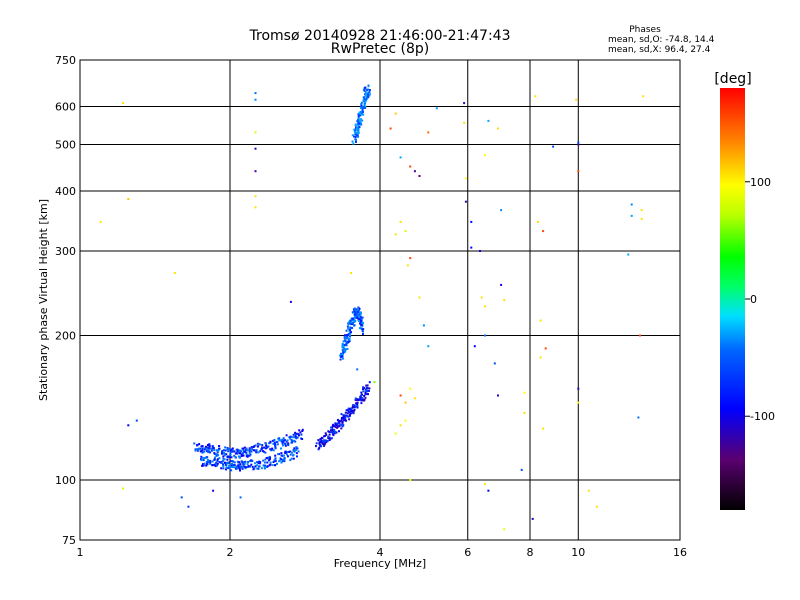 This screenshot has height=600, width=800. What do you see at coordinates (380, 563) in the screenshot?
I see `x-axis-label: Frequency [MHz]` at bounding box center [380, 563].